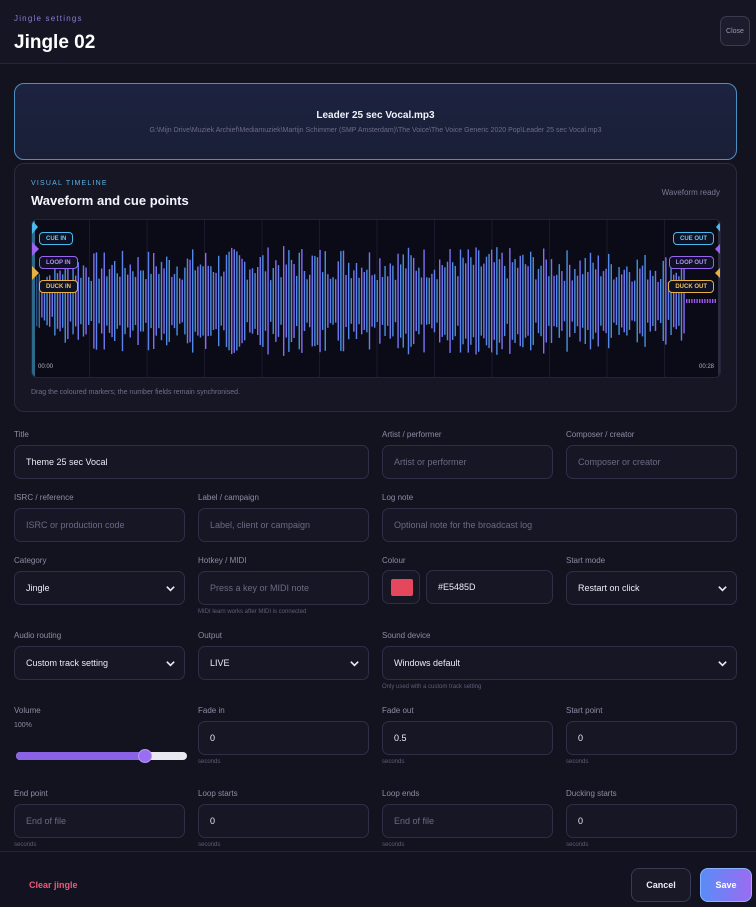  What do you see at coordinates (651, 738) in the screenshot?
I see `start-point-input: 0` at bounding box center [651, 738].